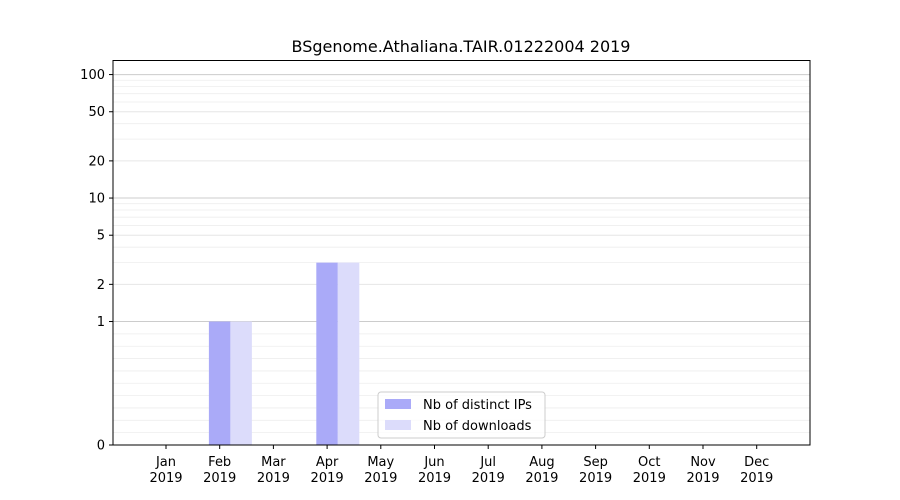  I want to click on x-tick-label-month: Mar, so click(273, 462).